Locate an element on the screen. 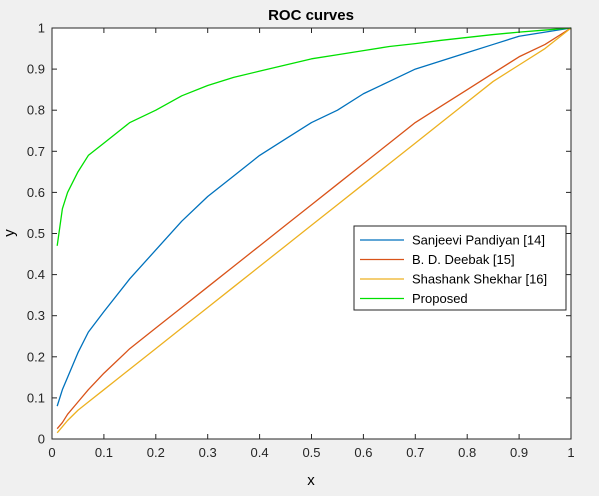 Image resolution: width=599 pixels, height=496 pixels. chart-title: ROC curves is located at coordinates (311, 15).